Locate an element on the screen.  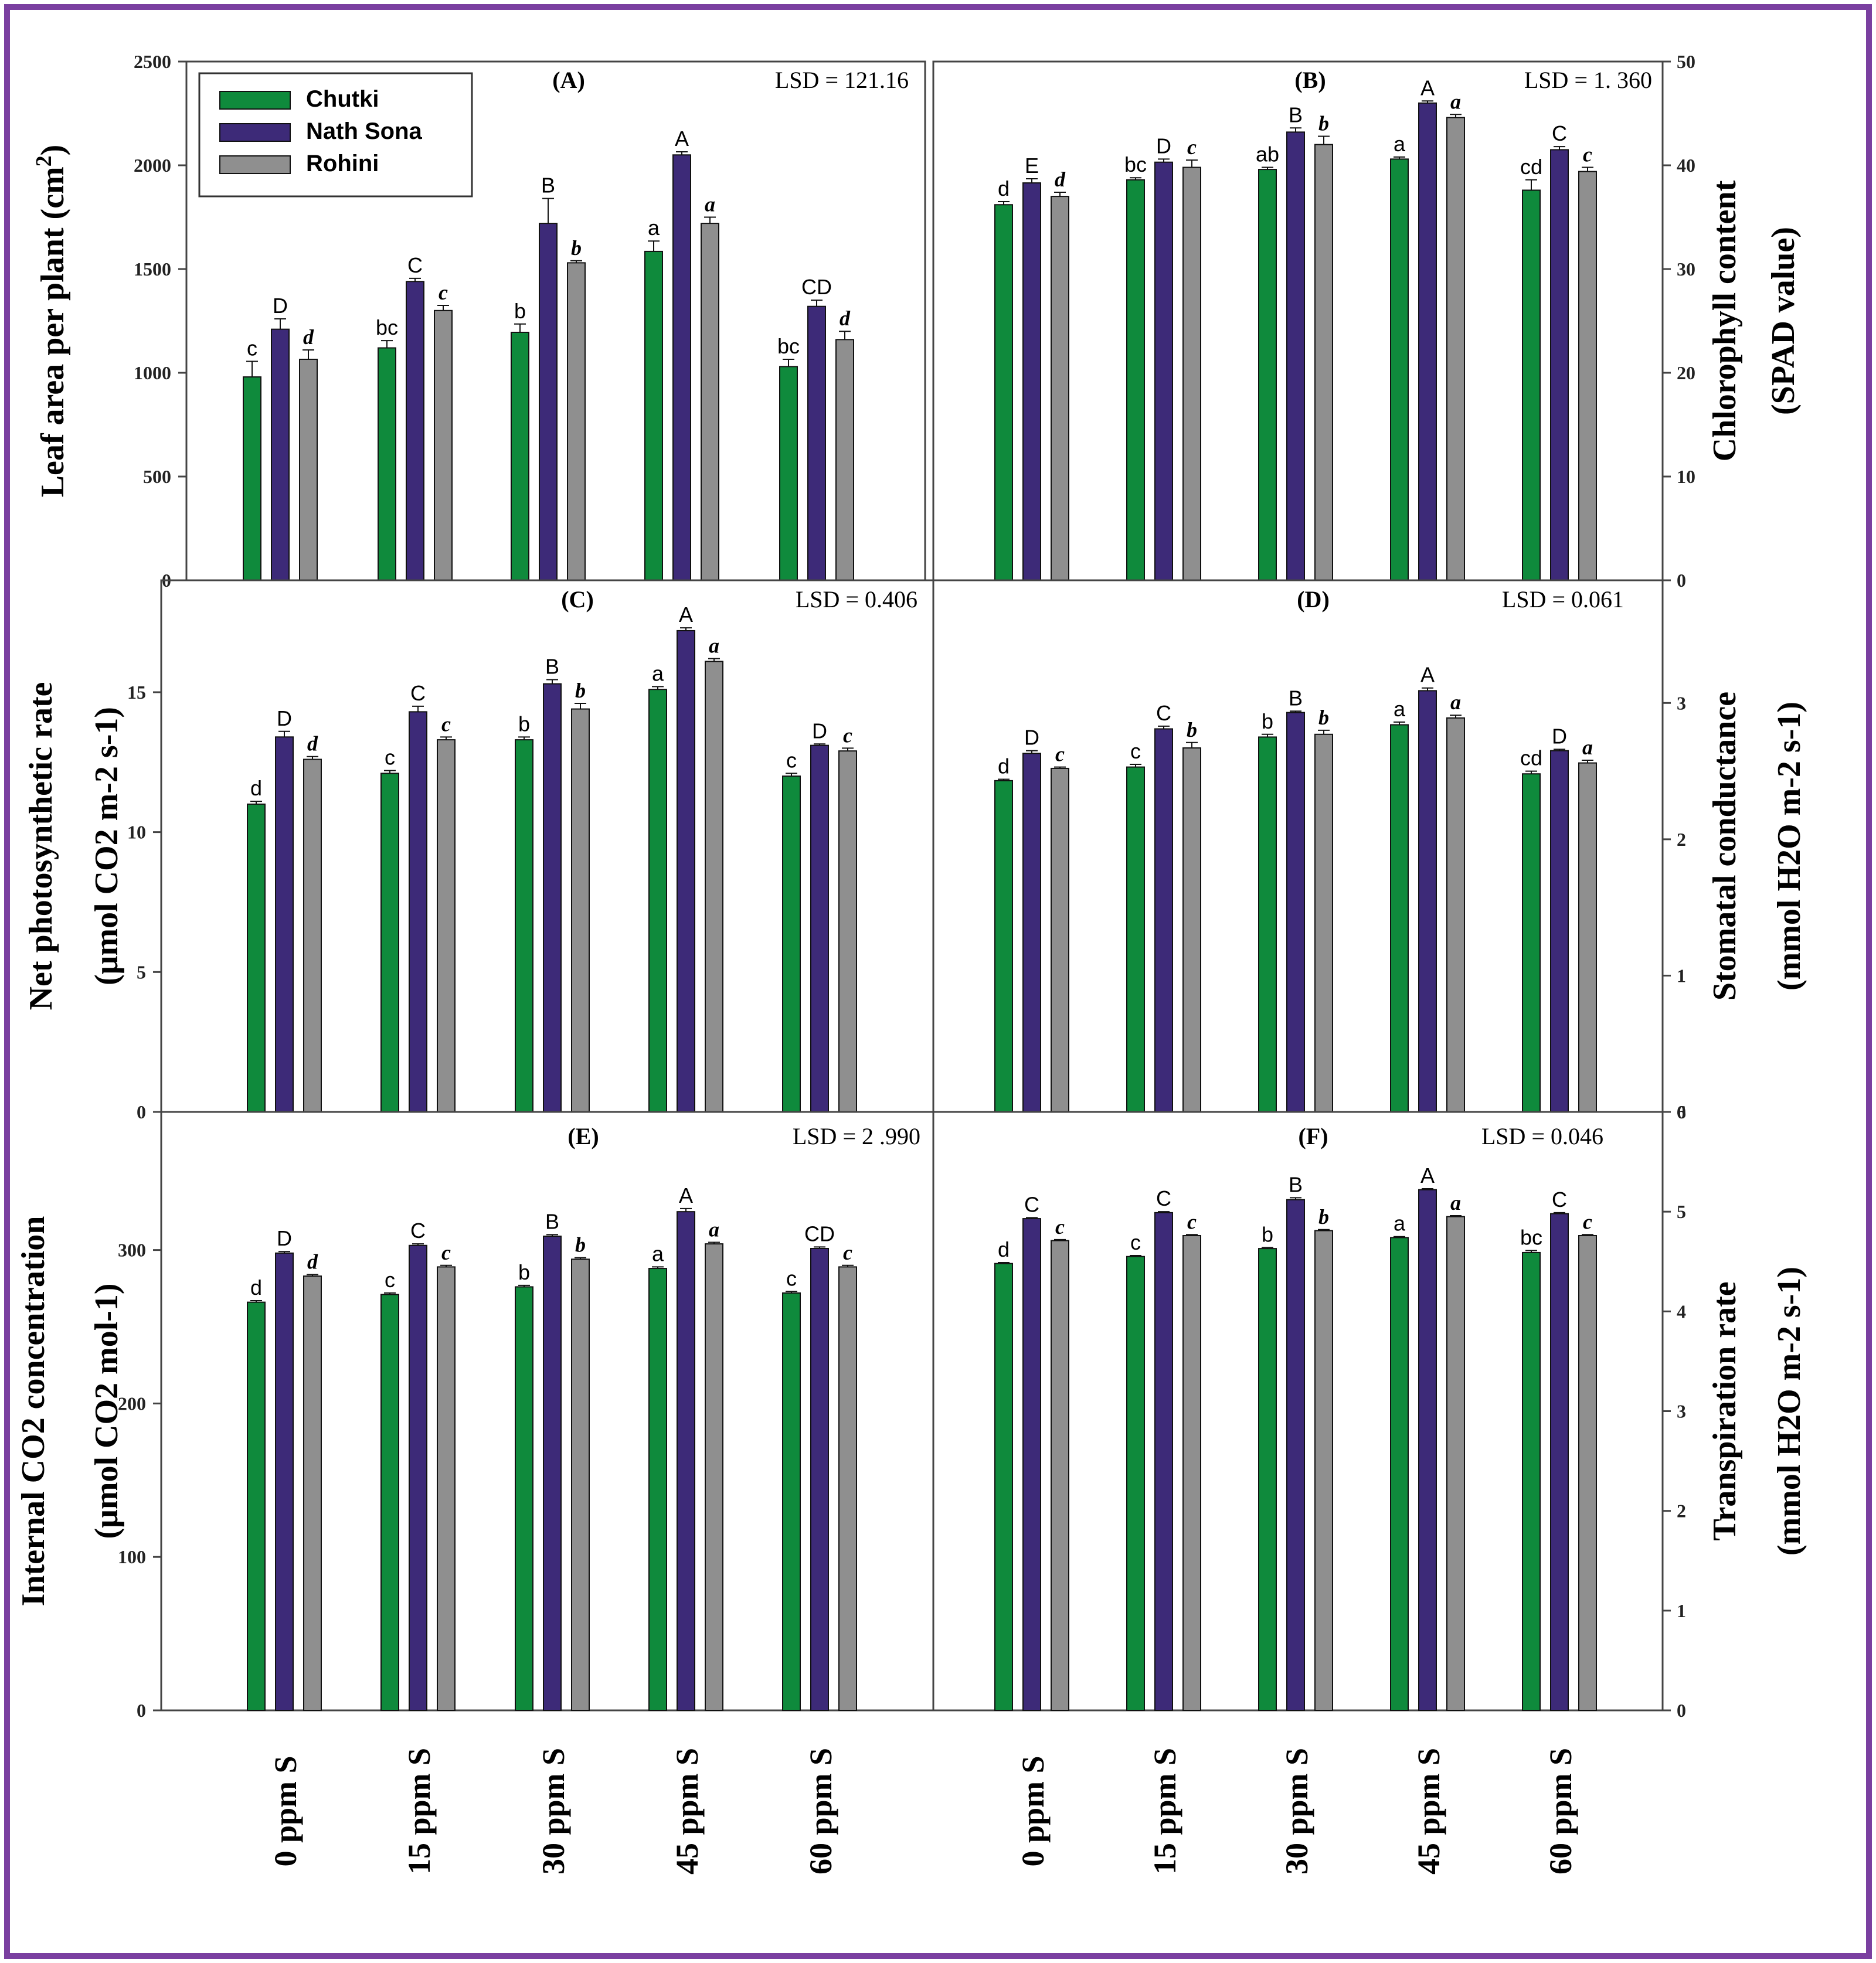
y-tick-label: 3 is located at coordinates (1682, 1411).